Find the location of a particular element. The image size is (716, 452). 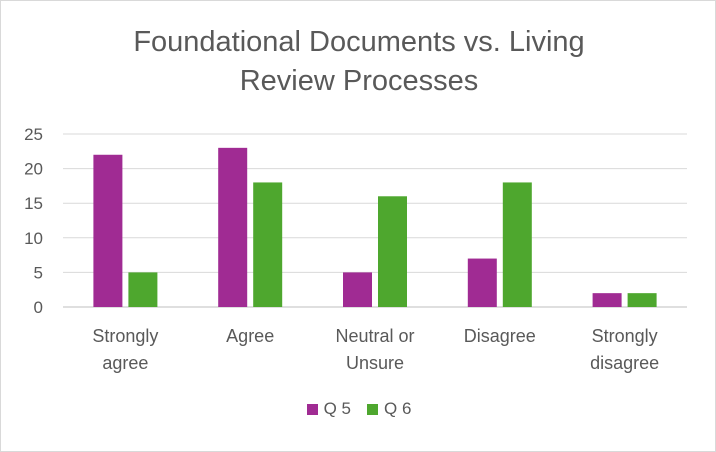

y-axis-ticks: 0 5 10 15 20 25 is located at coordinates (33, 221).